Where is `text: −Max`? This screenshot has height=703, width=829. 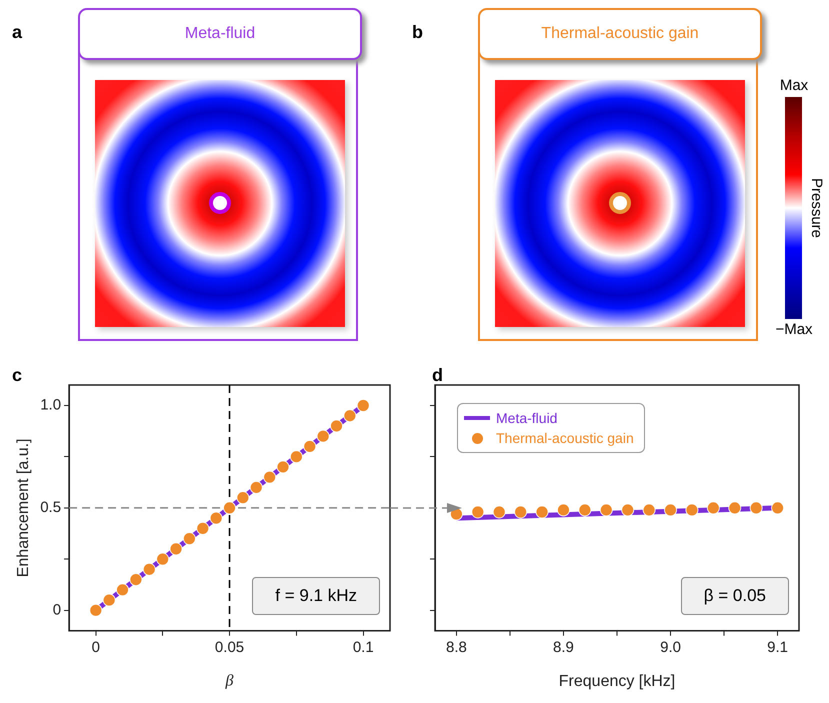 text: −Max is located at coordinates (794, 329).